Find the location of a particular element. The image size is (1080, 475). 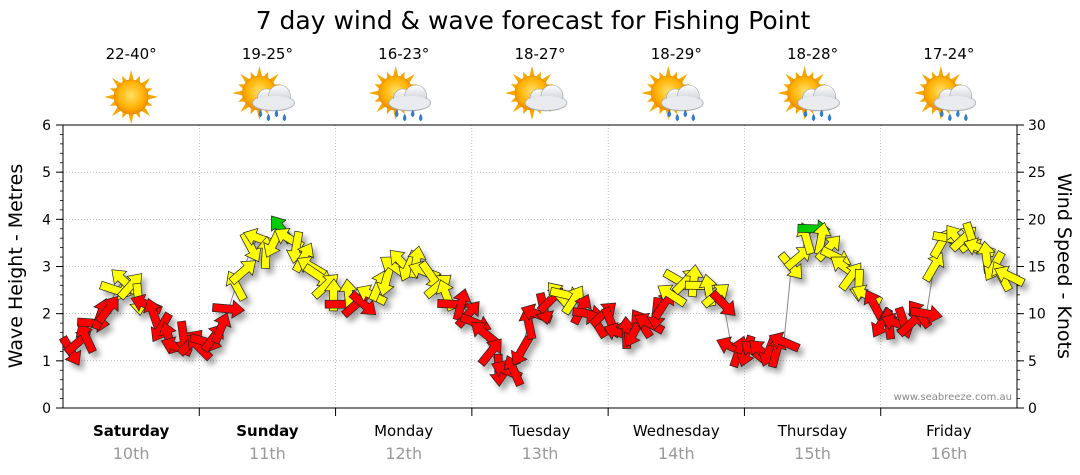

temperature-range: 18-28° is located at coordinates (812, 54).